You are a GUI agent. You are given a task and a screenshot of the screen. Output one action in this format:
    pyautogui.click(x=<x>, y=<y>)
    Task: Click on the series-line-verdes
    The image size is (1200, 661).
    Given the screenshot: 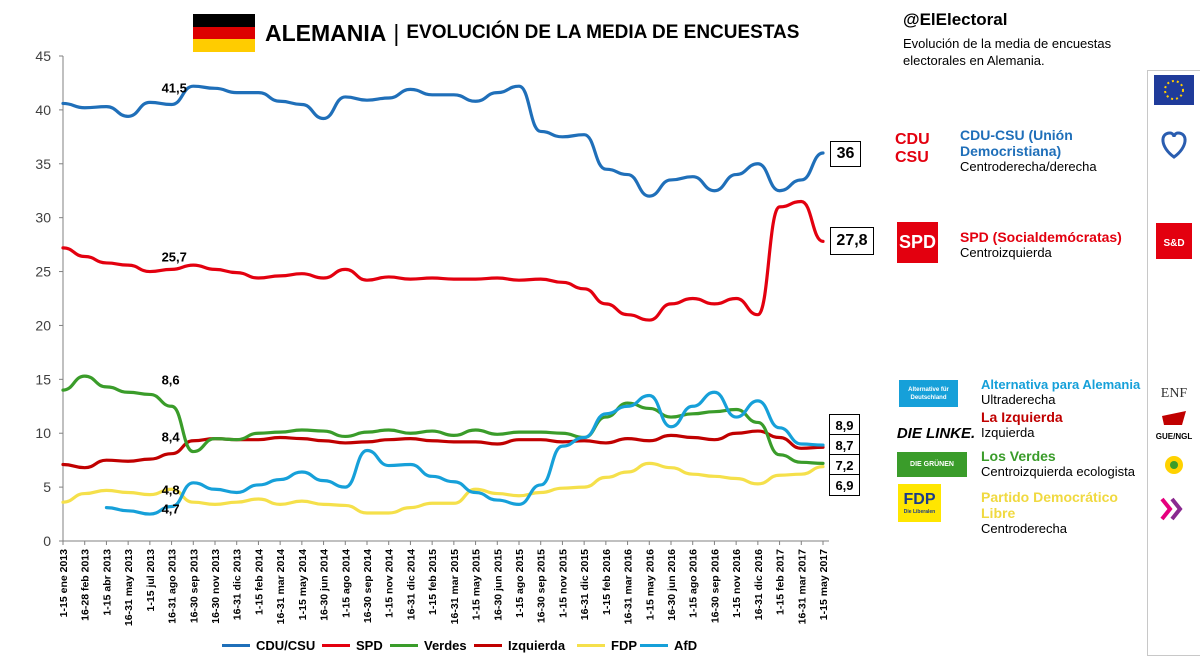 What is the action you would take?
    pyautogui.click(x=443, y=419)
    